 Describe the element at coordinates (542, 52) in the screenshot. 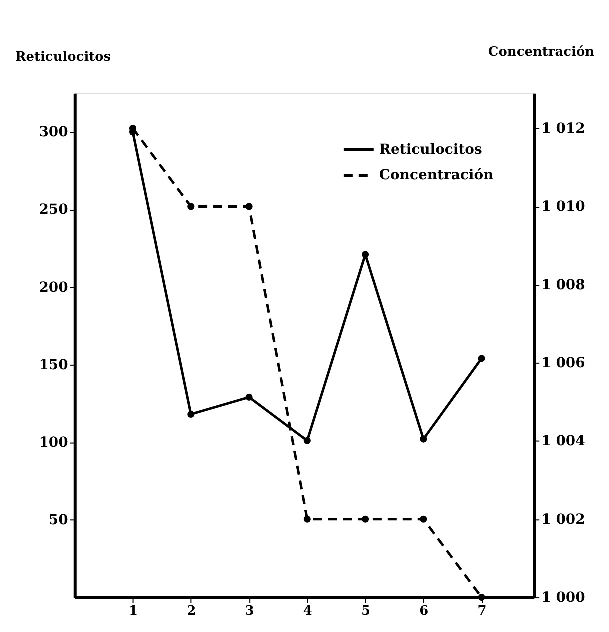

I see `y2-axis-title: Concentración` at that location.